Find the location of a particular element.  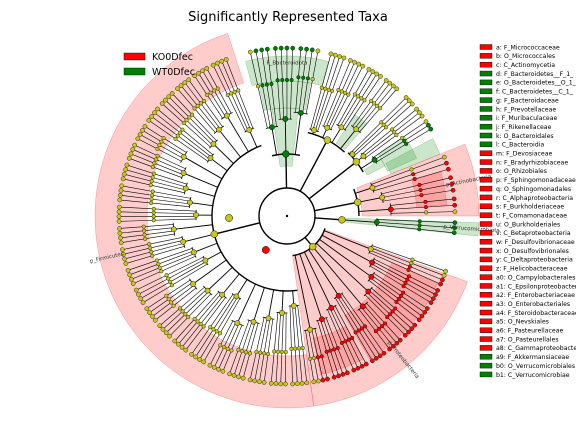

legend-swatch is located at coordinates (134, 56).